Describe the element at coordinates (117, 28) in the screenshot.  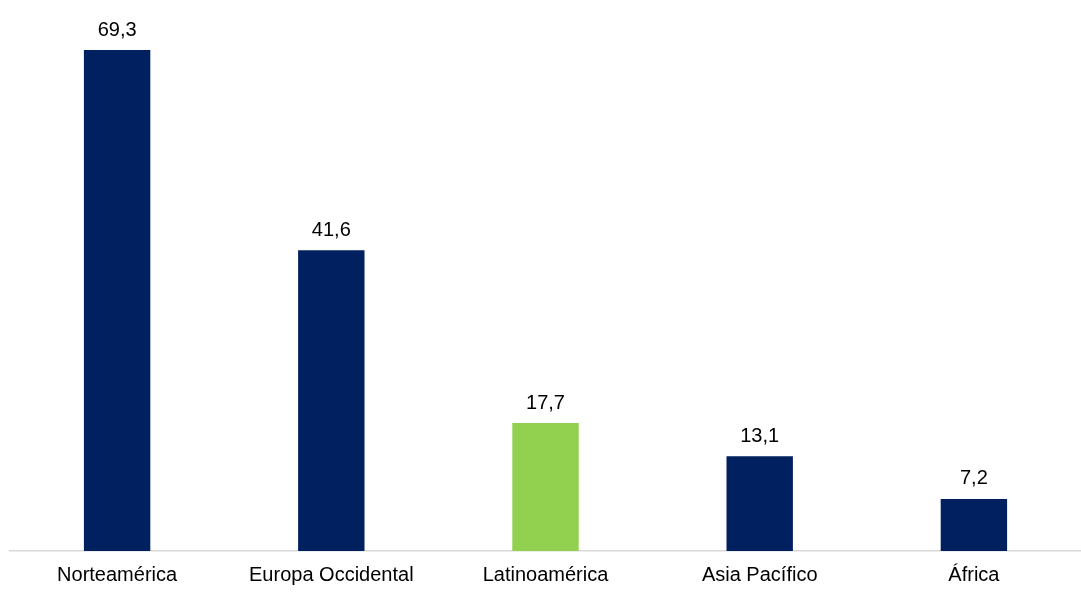
I see `data-label: 69,3` at that location.